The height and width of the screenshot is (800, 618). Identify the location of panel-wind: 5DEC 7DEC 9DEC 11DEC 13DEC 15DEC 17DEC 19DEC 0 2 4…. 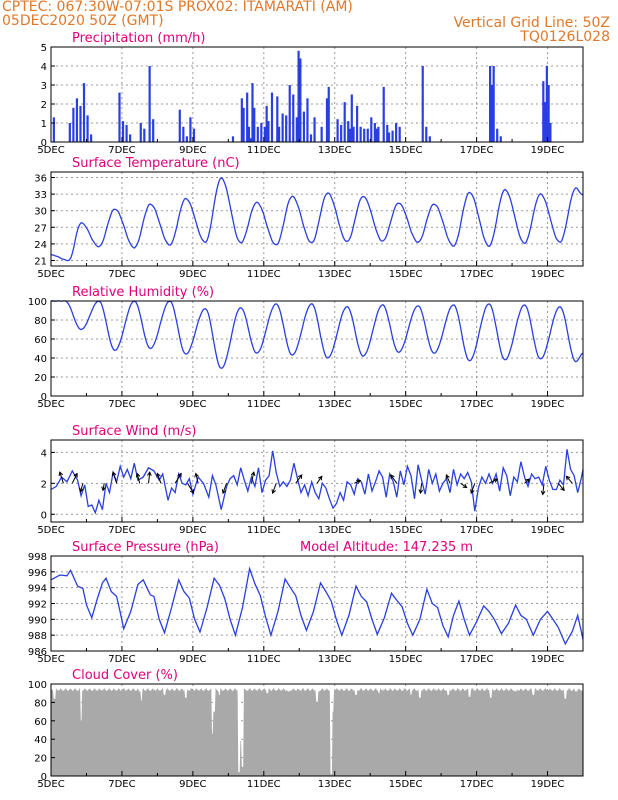
(310, 480).